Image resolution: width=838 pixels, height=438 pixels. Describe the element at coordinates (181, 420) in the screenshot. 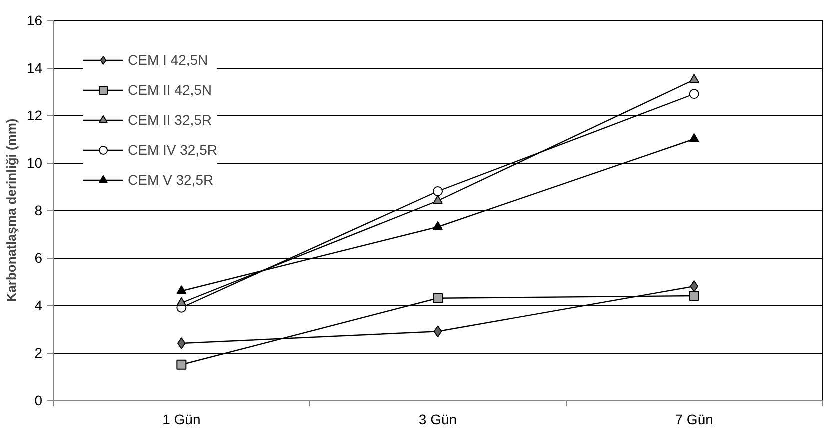

I see `x-tick-label: 1 Gün` at that location.